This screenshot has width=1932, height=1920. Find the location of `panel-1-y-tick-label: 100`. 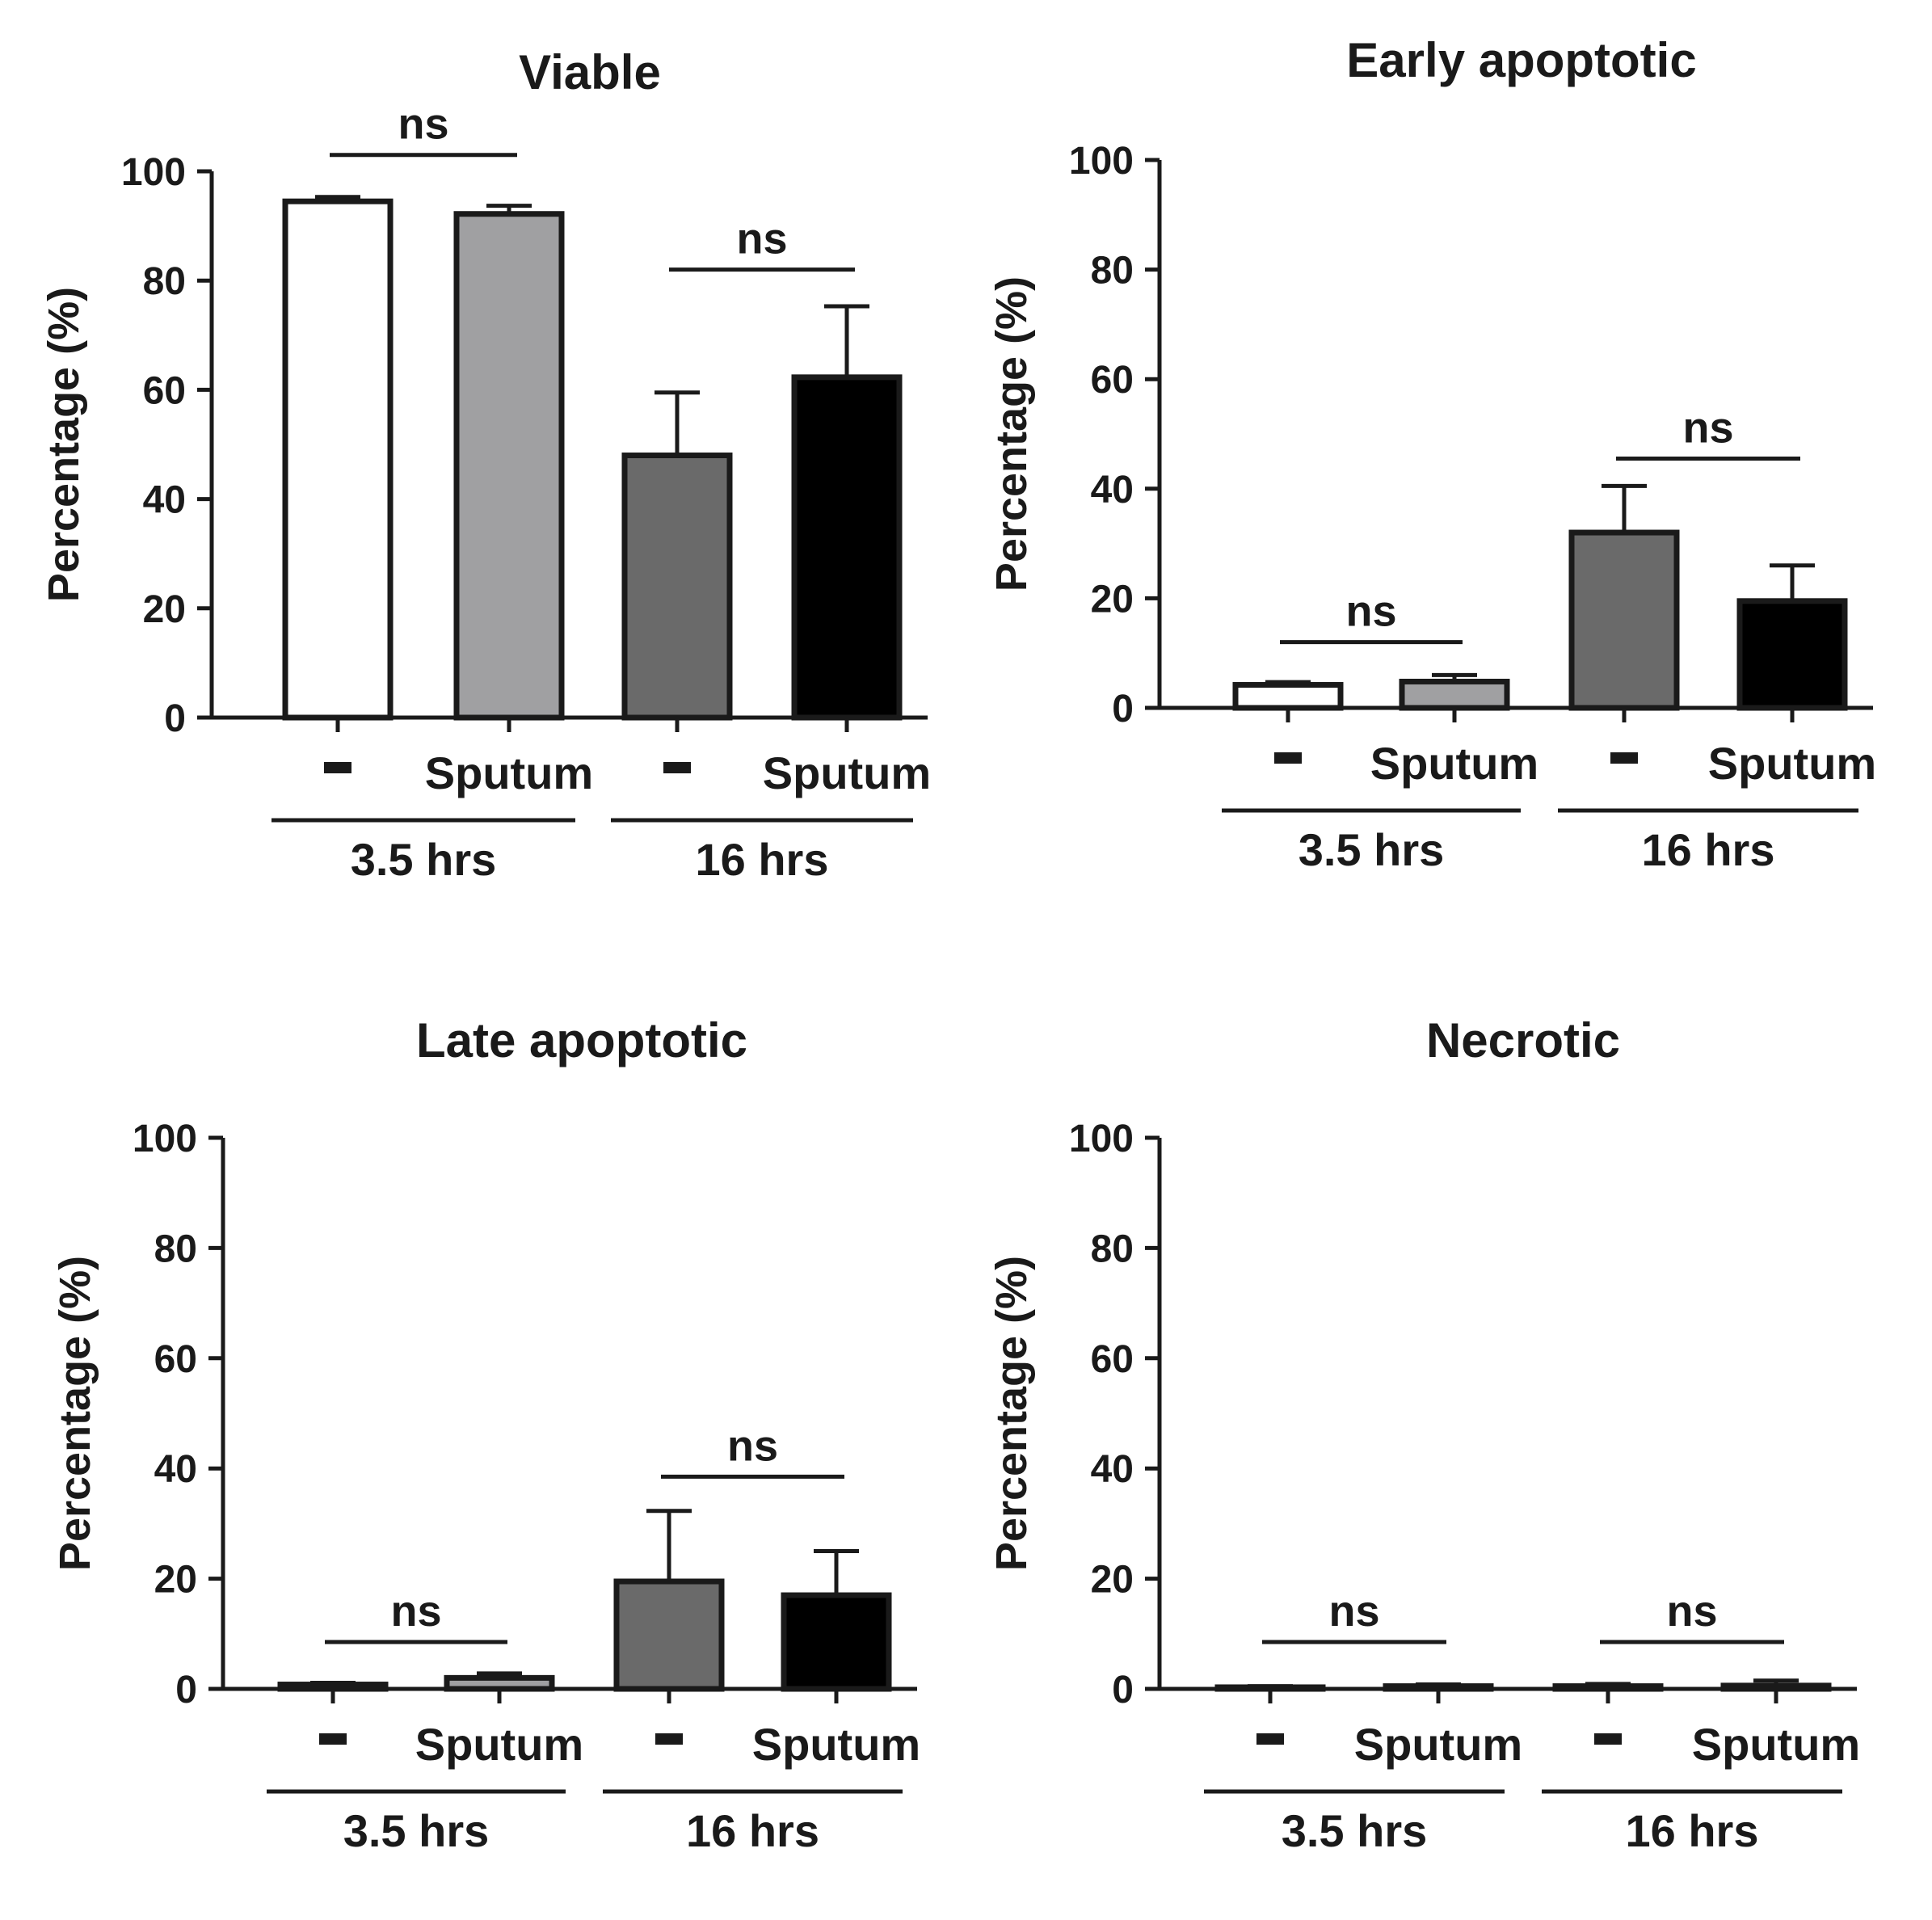

panel-1-y-tick-label: 100 is located at coordinates (153, 172).